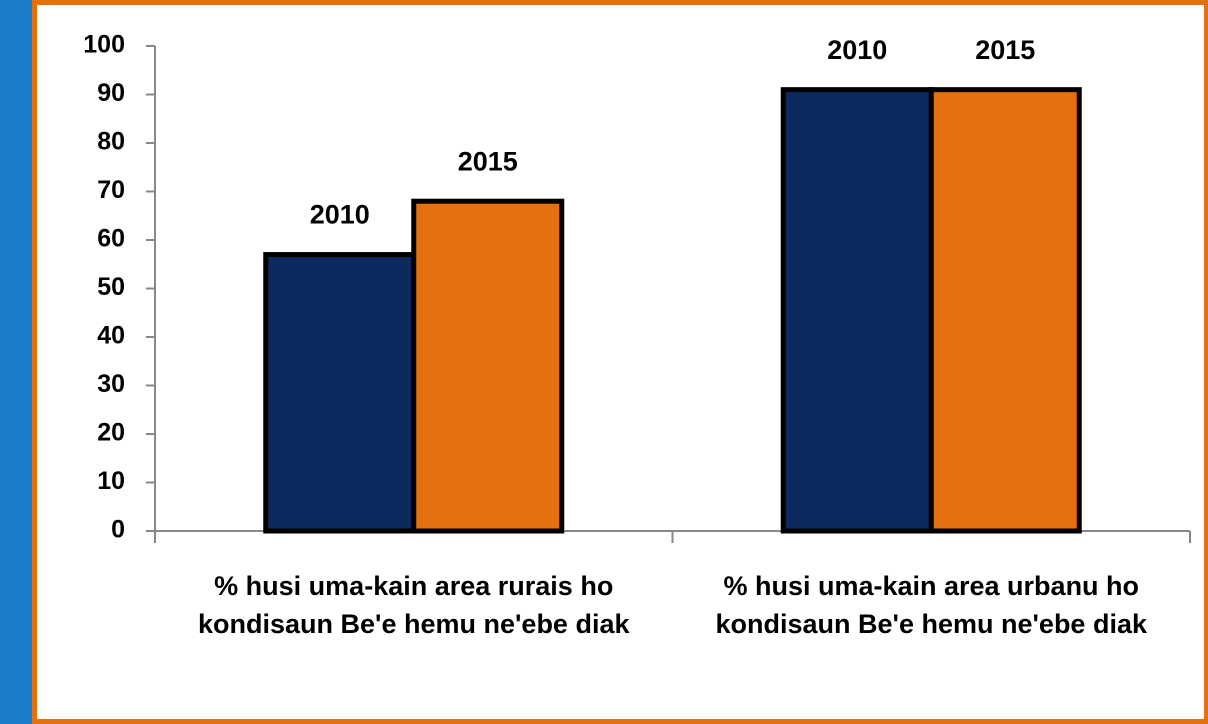  Describe the element at coordinates (111, 336) in the screenshot. I see `y-tick-label: 40` at that location.